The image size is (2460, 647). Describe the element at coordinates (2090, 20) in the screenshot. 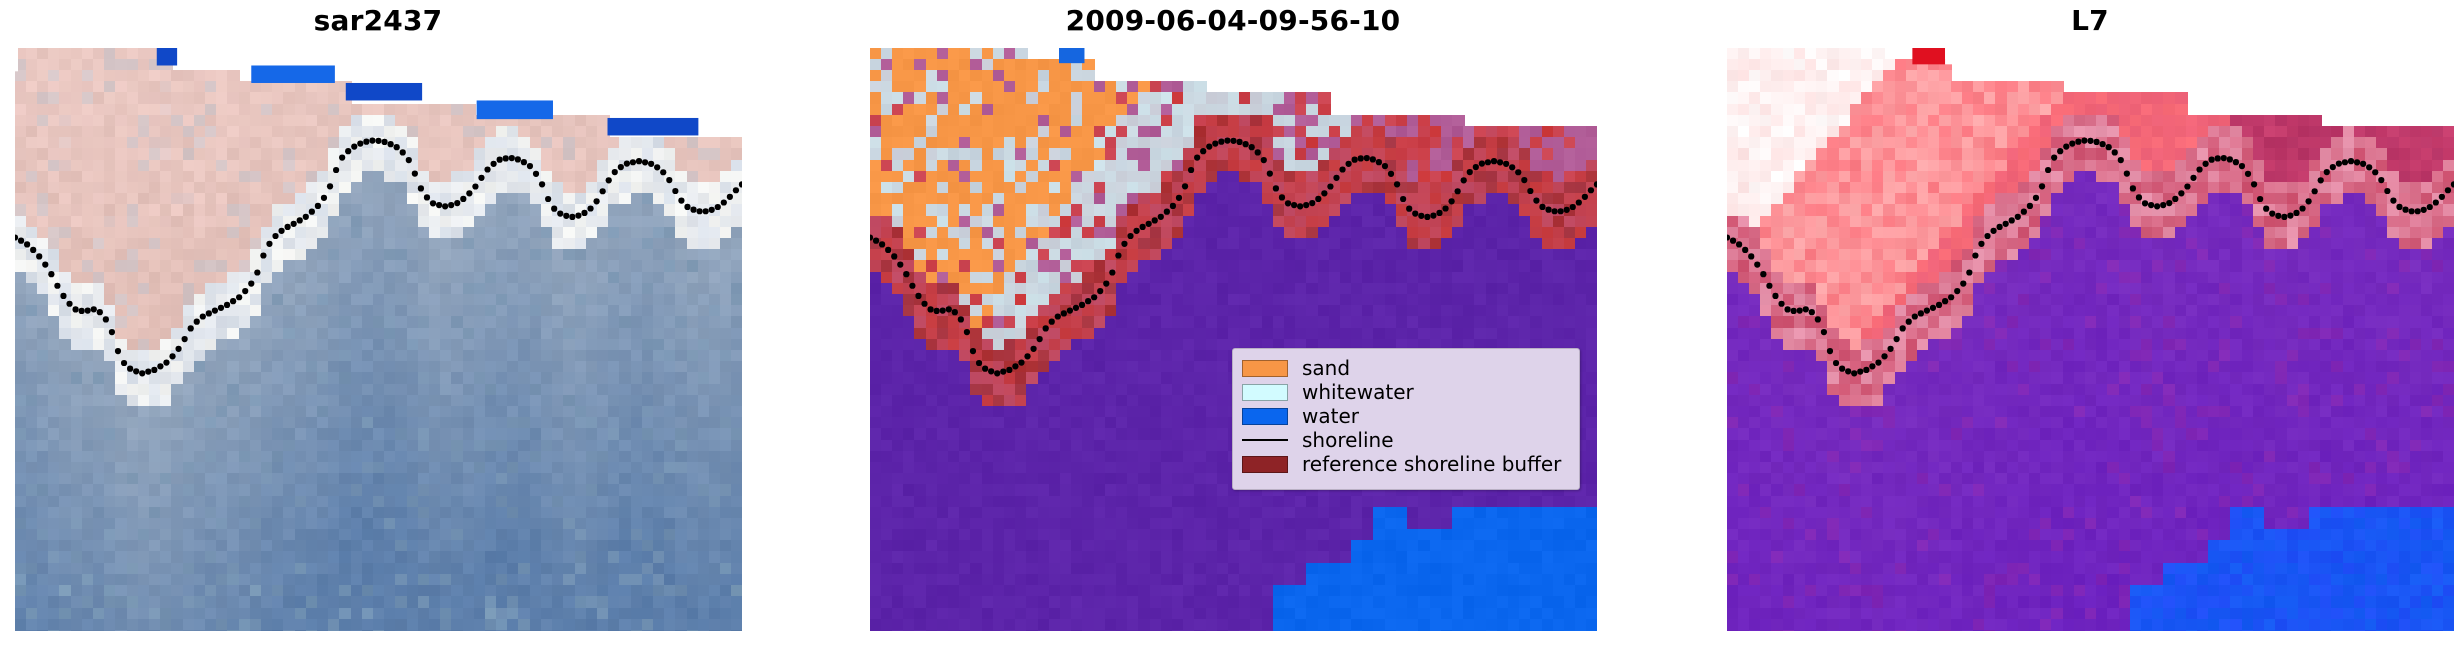

I see `panel-title-l7: L7` at that location.